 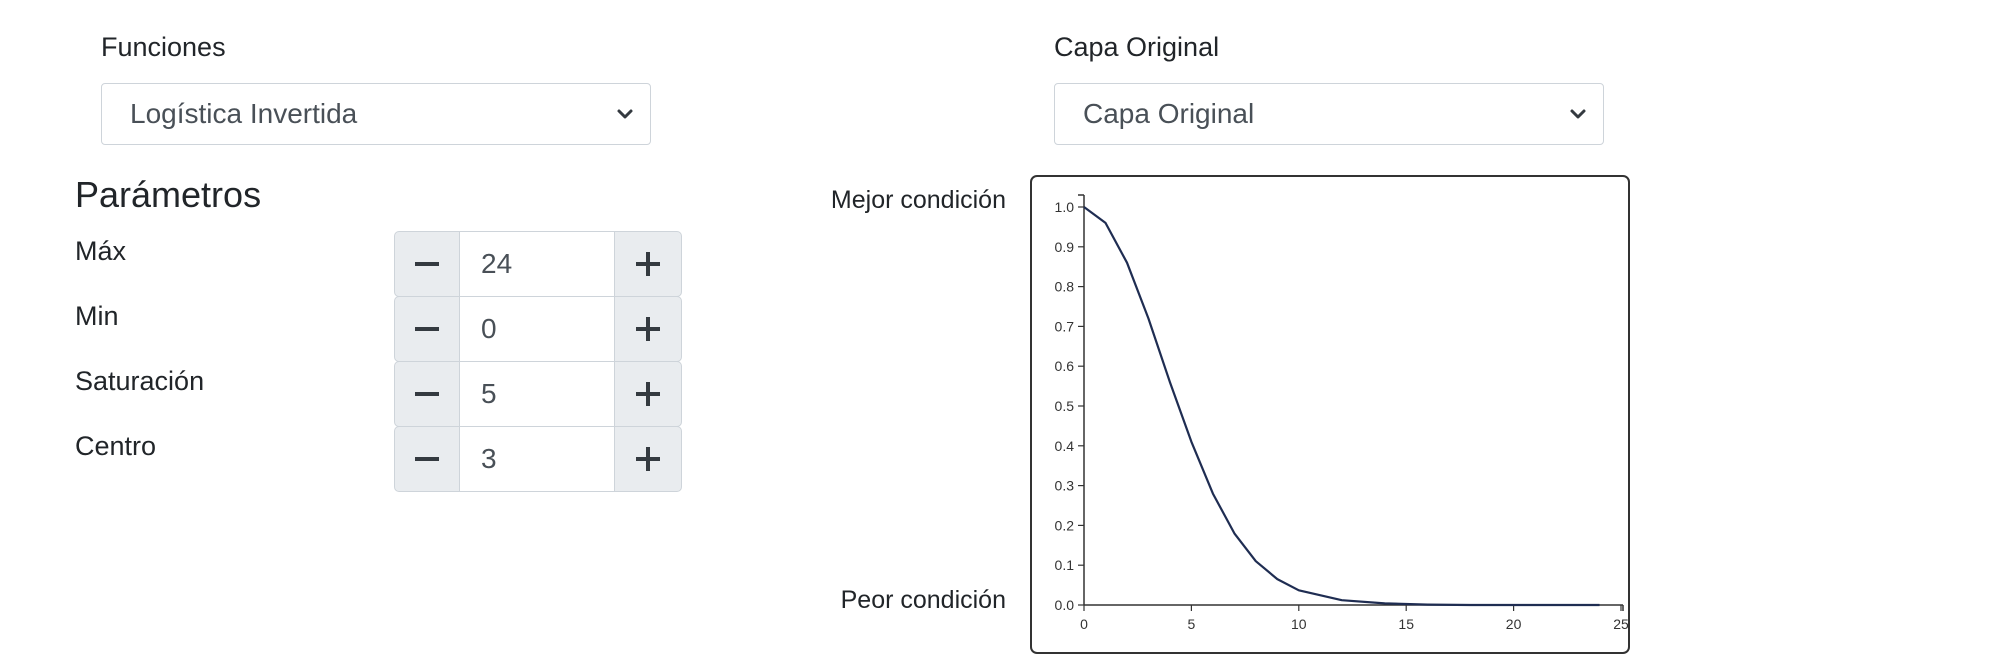 What do you see at coordinates (1065, 366) in the screenshot?
I see `y-tick-label: 0.6` at bounding box center [1065, 366].